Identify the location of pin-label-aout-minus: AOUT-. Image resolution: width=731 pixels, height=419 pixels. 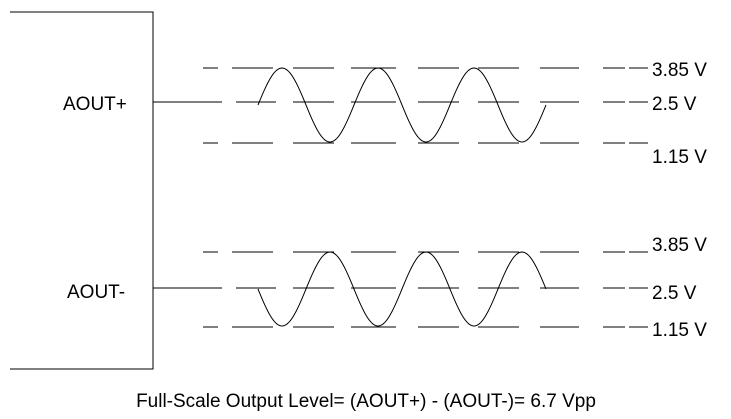
(96, 292).